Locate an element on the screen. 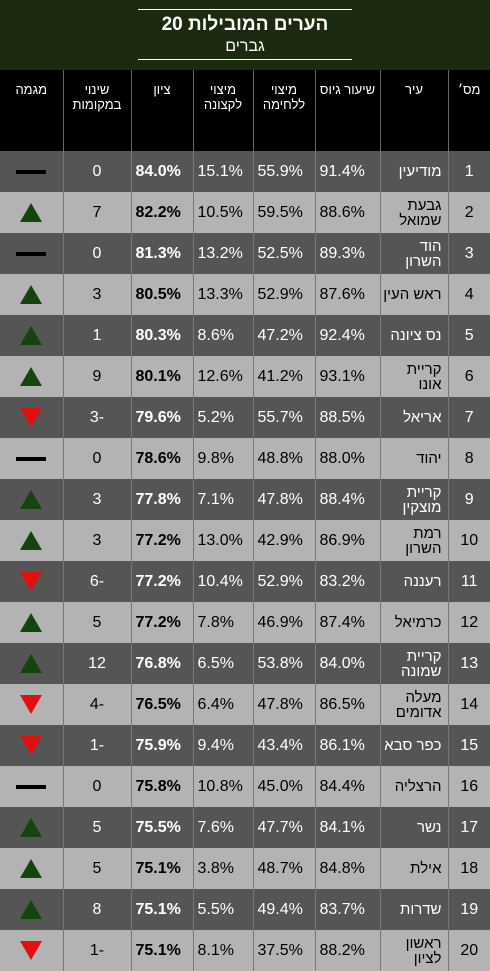  cell-score: 77.2% is located at coordinates (161, 622).